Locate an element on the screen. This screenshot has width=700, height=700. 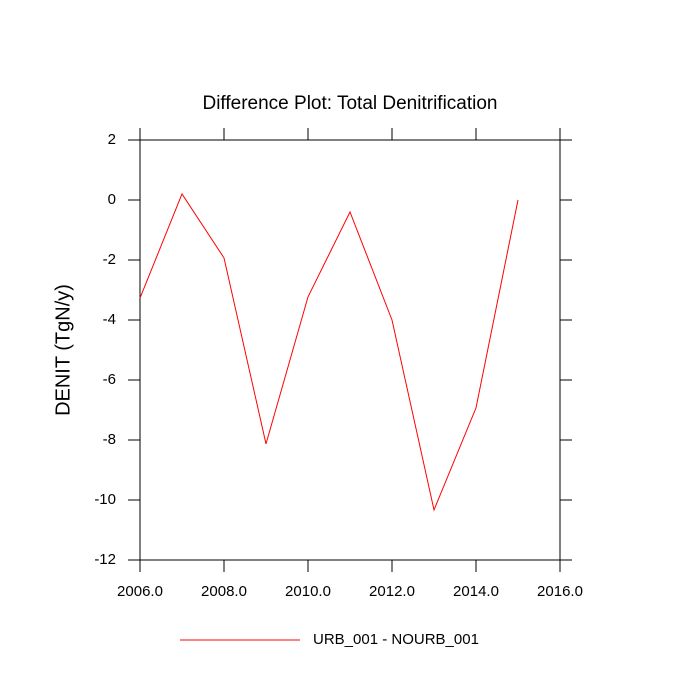
y-tick-label: -4 is located at coordinates (109, 319).